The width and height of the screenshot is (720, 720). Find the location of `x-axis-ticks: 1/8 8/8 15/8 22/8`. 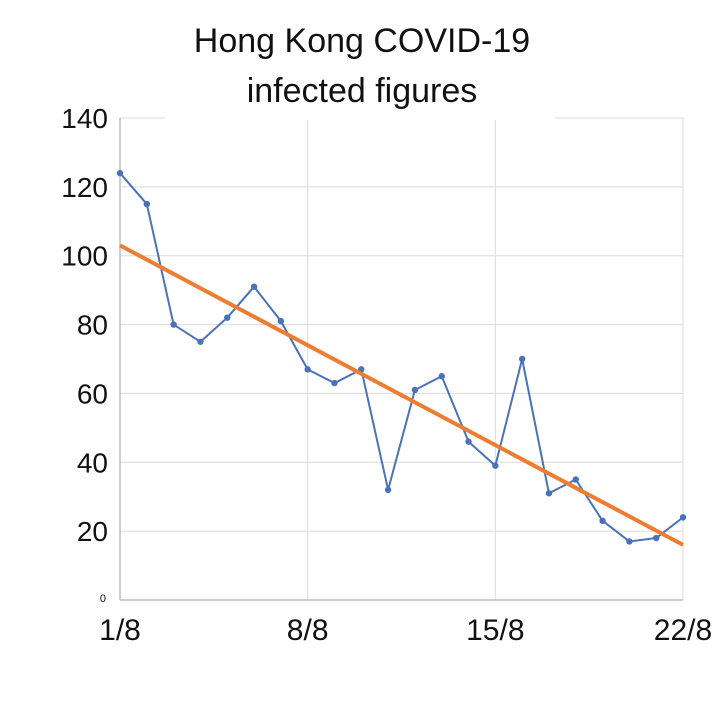

x-axis-ticks: 1/8 8/8 15/8 22/8 is located at coordinates (405, 630).